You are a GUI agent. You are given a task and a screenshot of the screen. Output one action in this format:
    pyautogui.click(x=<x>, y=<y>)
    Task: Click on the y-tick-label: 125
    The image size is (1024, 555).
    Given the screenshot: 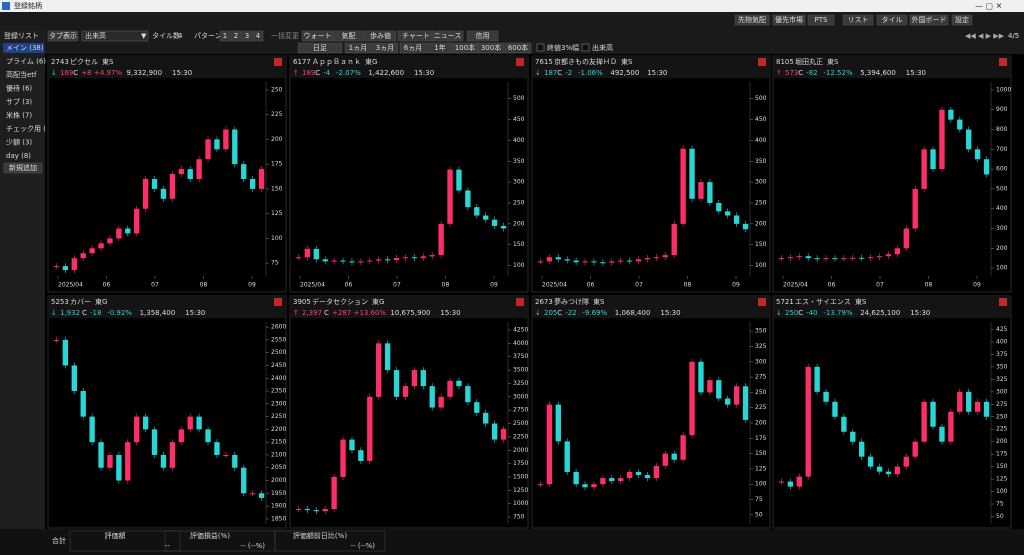 What is the action you would take?
    pyautogui.click(x=277, y=213)
    